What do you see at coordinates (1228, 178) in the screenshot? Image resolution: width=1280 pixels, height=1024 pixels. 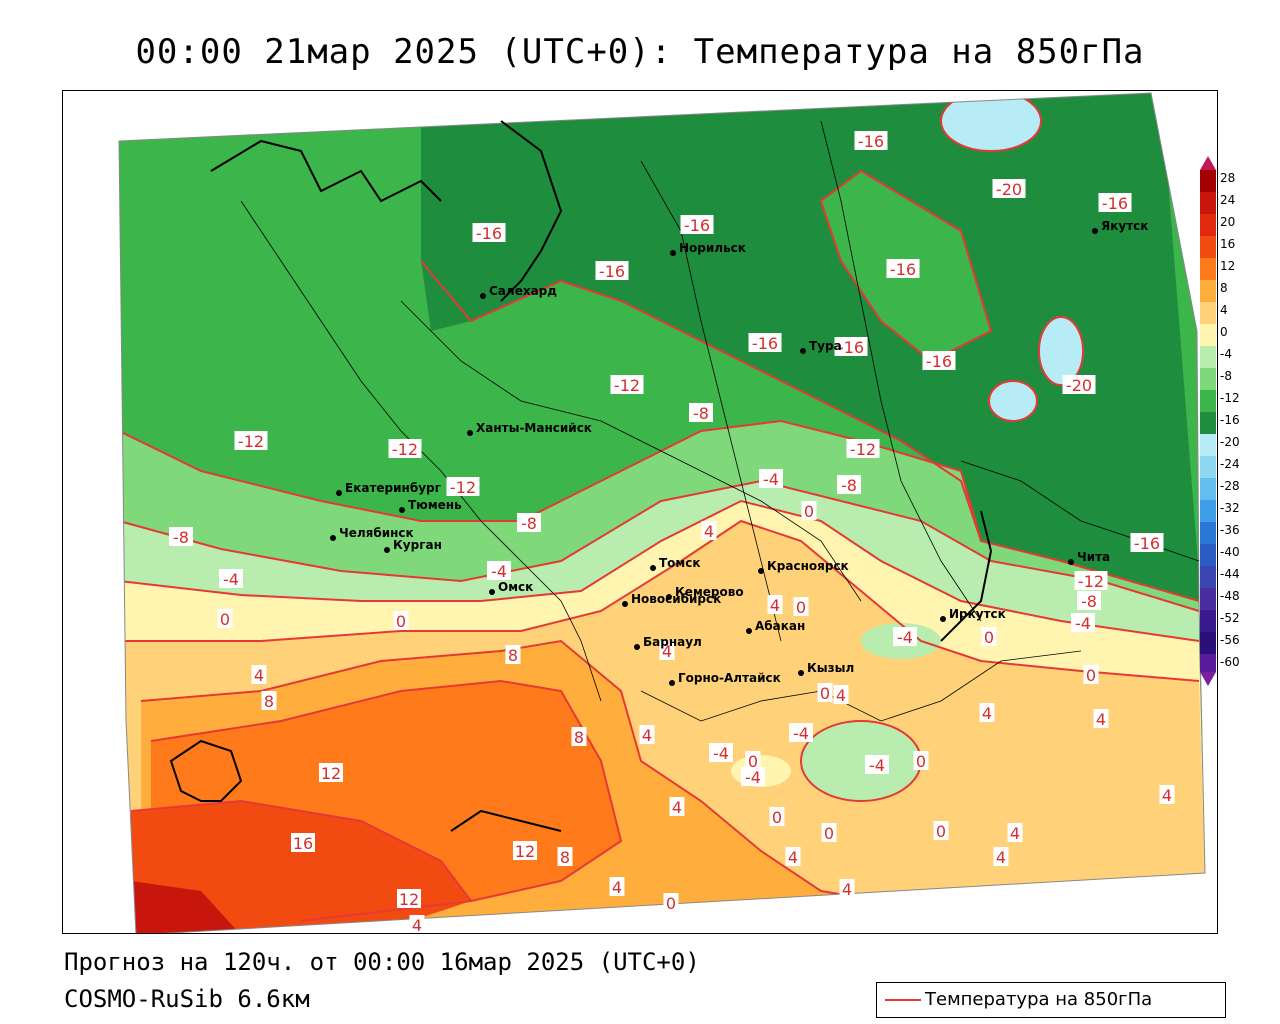 I see `colorbar-tick: 28` at bounding box center [1228, 178].